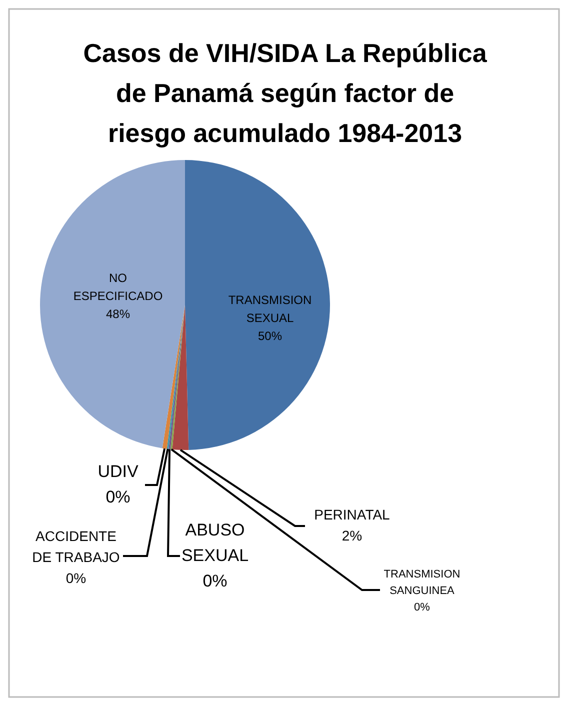 This screenshot has height=706, width=568. I want to click on data-label: 48%, so click(118, 314).